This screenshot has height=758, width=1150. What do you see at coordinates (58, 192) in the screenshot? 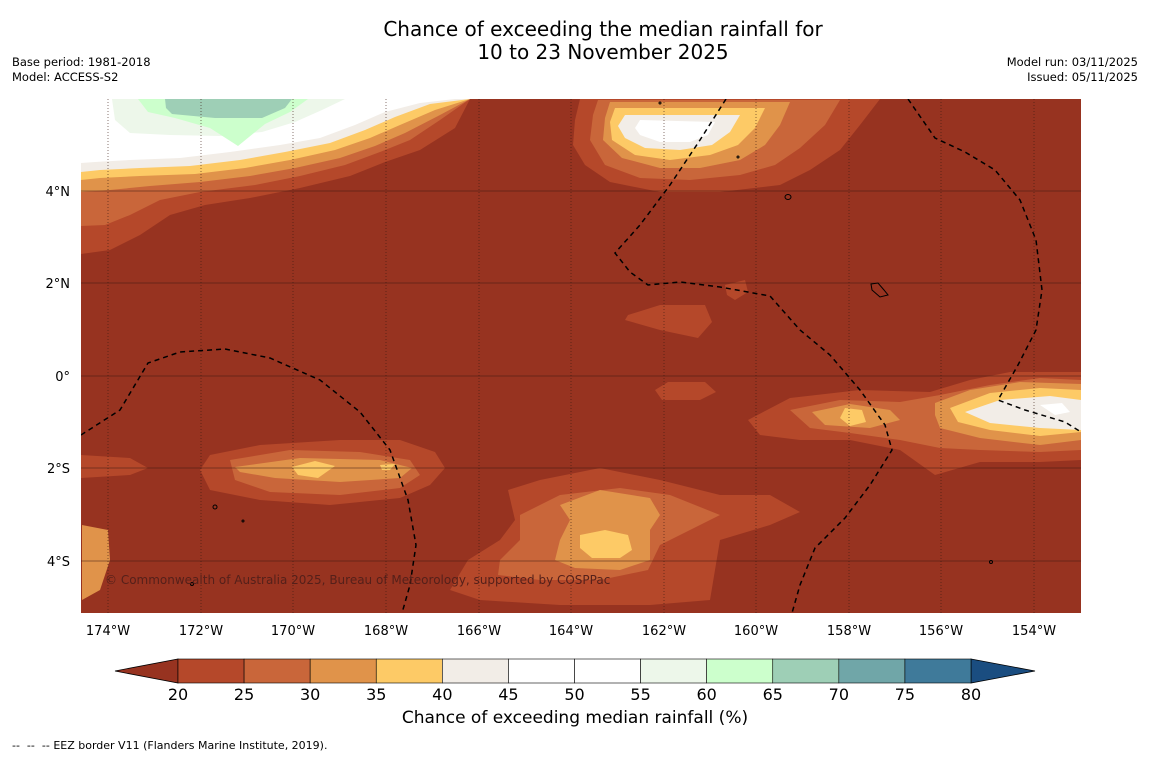
I see `lat-label: 4°N` at bounding box center [58, 192].